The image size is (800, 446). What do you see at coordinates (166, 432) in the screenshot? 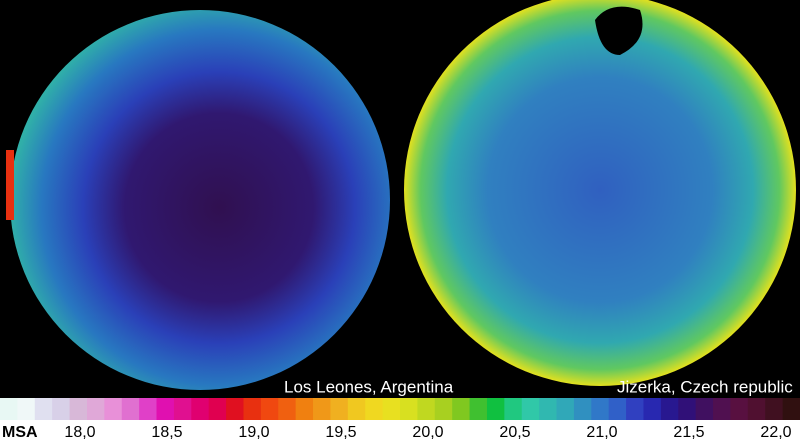
I see `colorbar-tick-label: 18,5` at bounding box center [166, 432].